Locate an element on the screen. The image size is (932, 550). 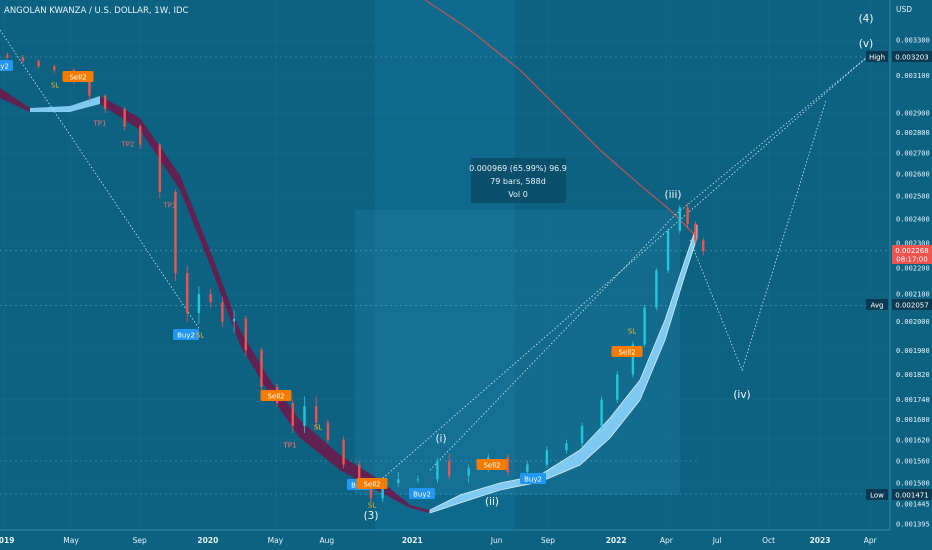
measure-line-1: 0.000969 (65.99%) 96.9 is located at coordinates (518, 168).